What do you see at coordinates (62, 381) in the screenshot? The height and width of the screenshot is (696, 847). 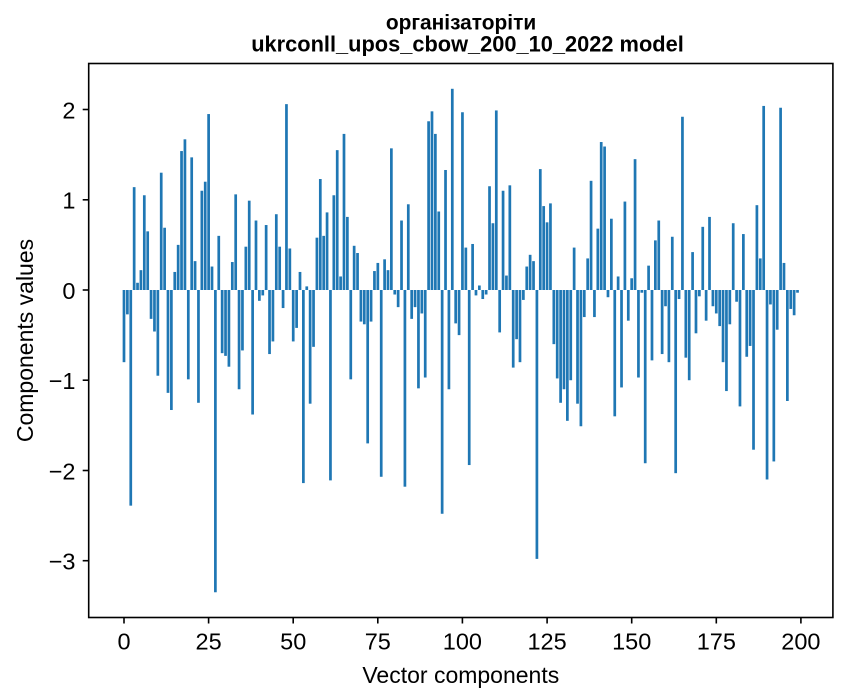 I see `svg-text: −1` at bounding box center [62, 381].